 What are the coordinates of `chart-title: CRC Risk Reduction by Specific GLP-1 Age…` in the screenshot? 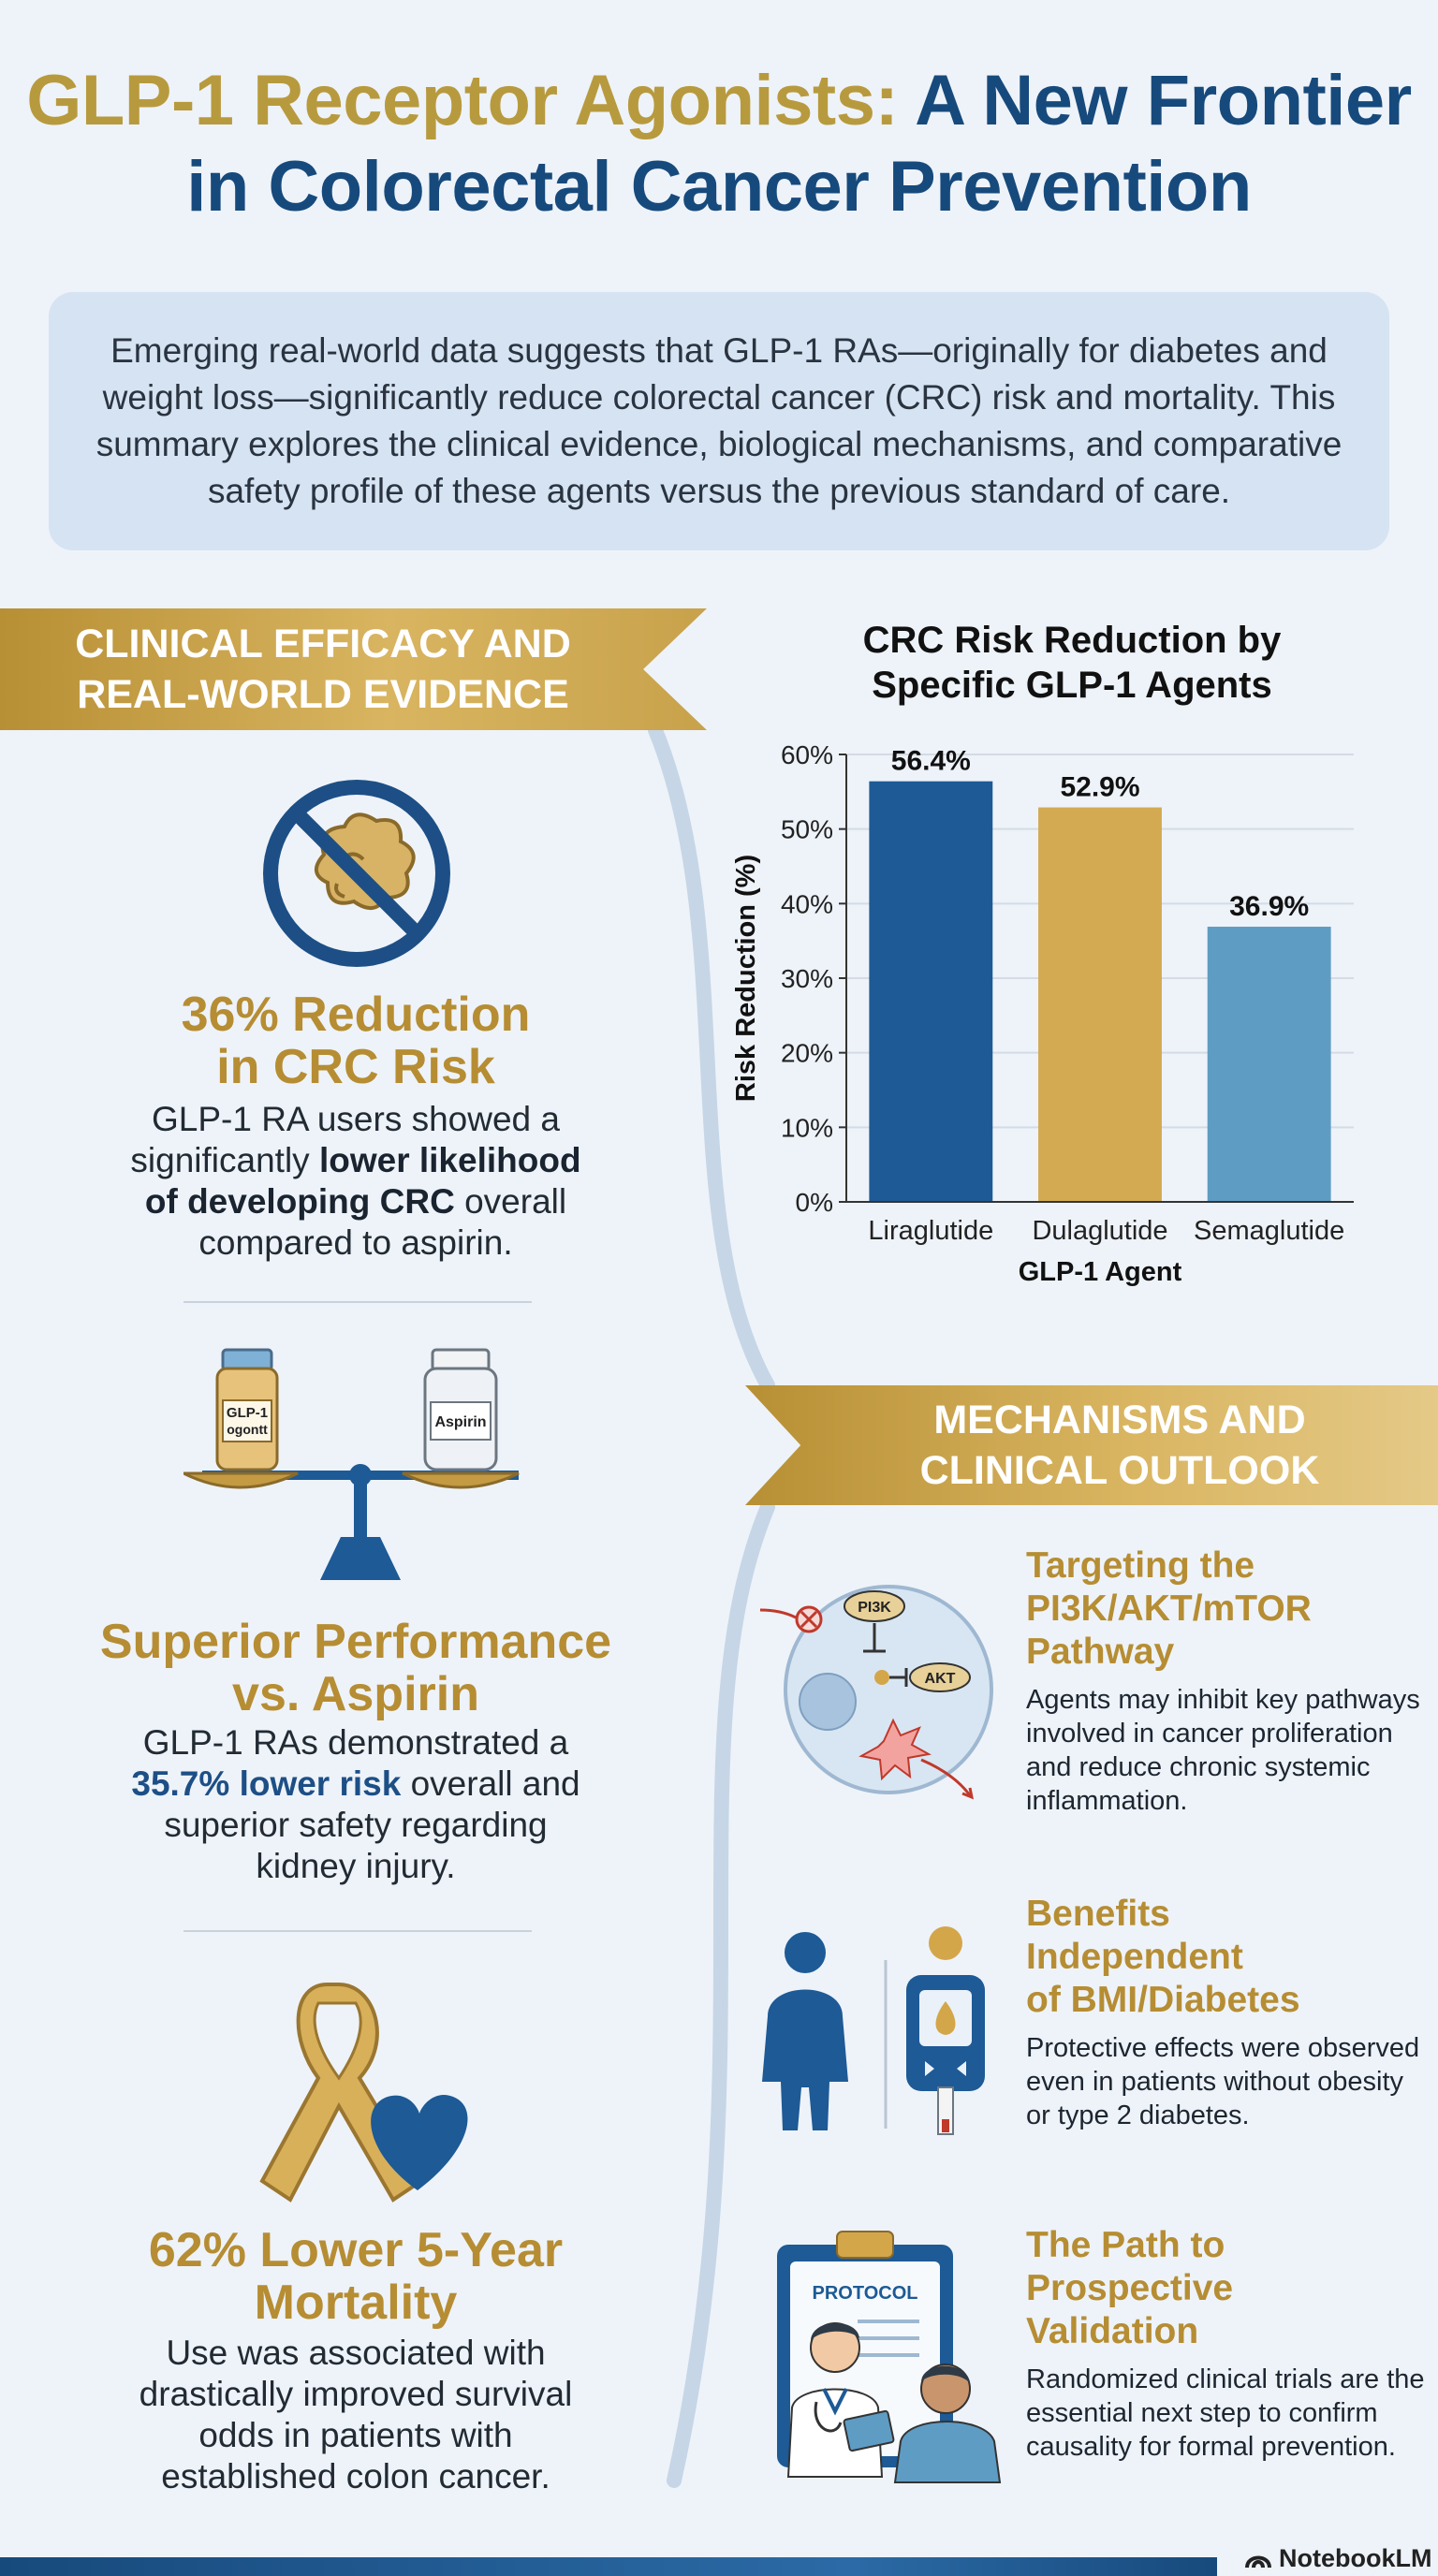 It's located at (1072, 663).